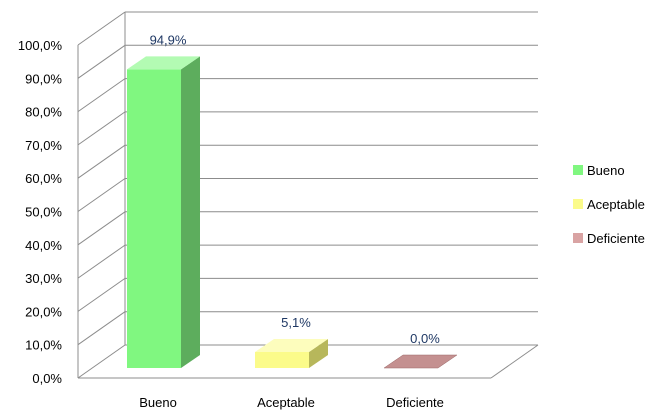 The height and width of the screenshot is (414, 663). What do you see at coordinates (296, 322) in the screenshot?
I see `data-label: 5,1%` at bounding box center [296, 322].